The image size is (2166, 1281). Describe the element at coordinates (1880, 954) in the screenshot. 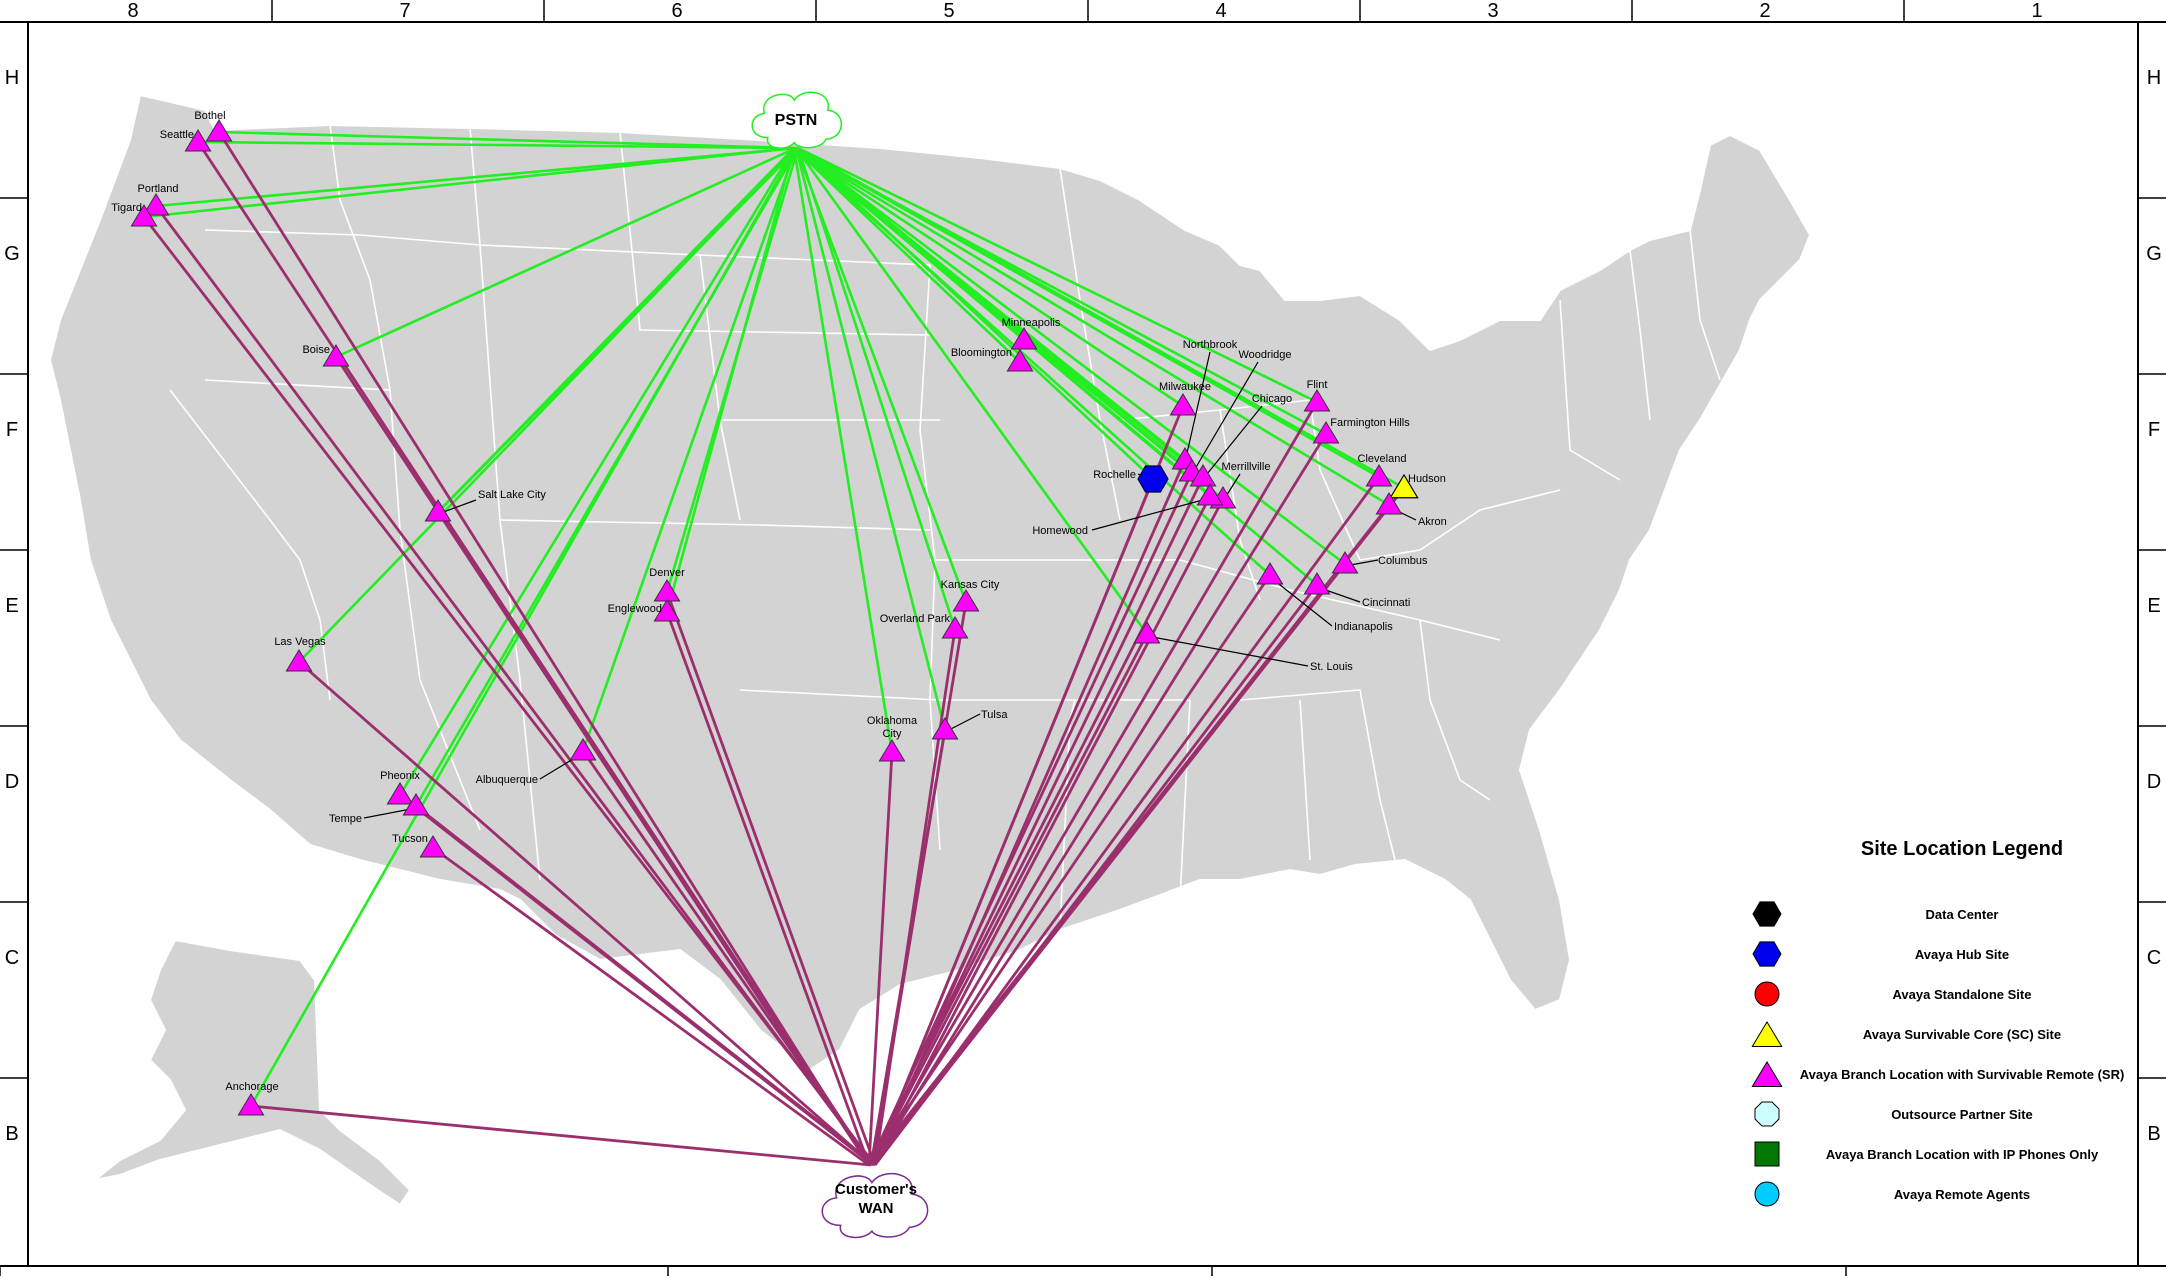

I see `legend-item: Avaya Hub Site` at that location.